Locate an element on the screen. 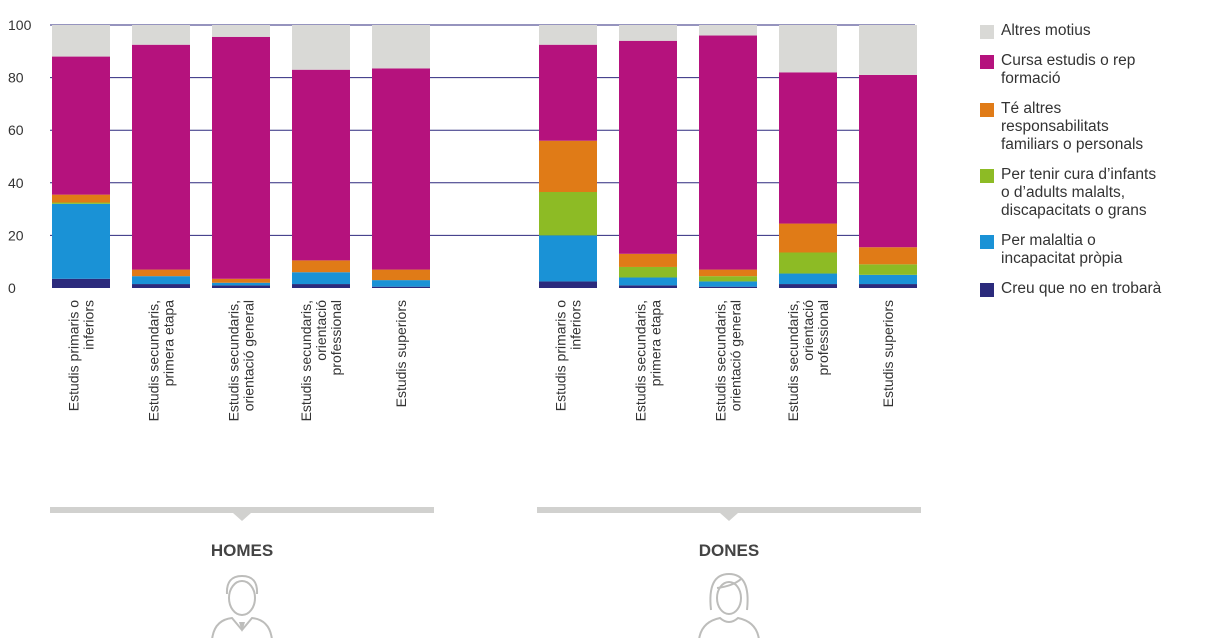  group-label: DONES is located at coordinates (729, 550).